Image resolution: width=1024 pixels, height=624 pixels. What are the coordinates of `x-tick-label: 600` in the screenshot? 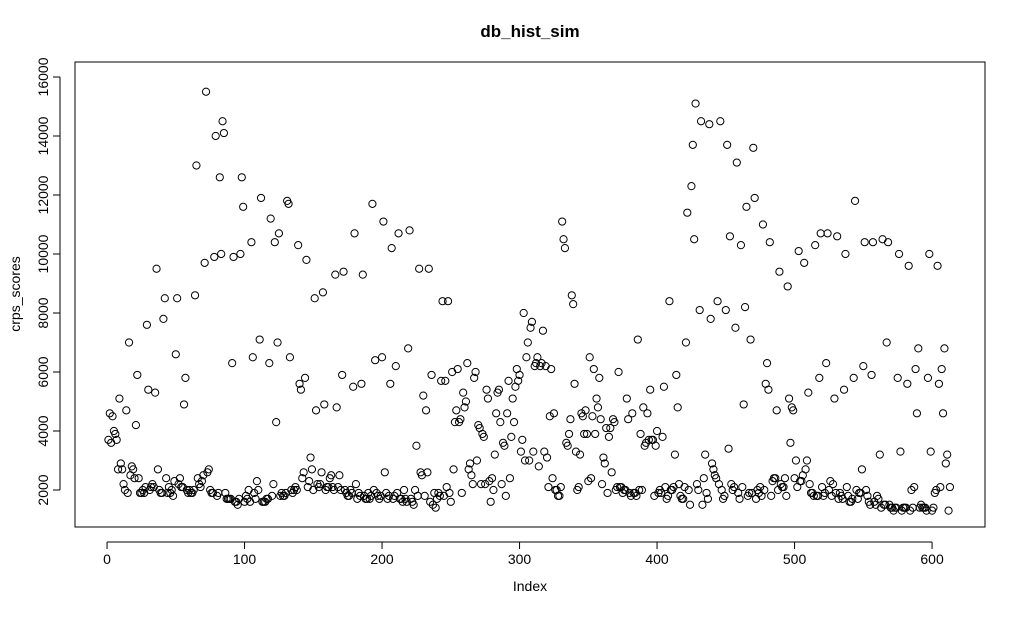 It's located at (932, 559).